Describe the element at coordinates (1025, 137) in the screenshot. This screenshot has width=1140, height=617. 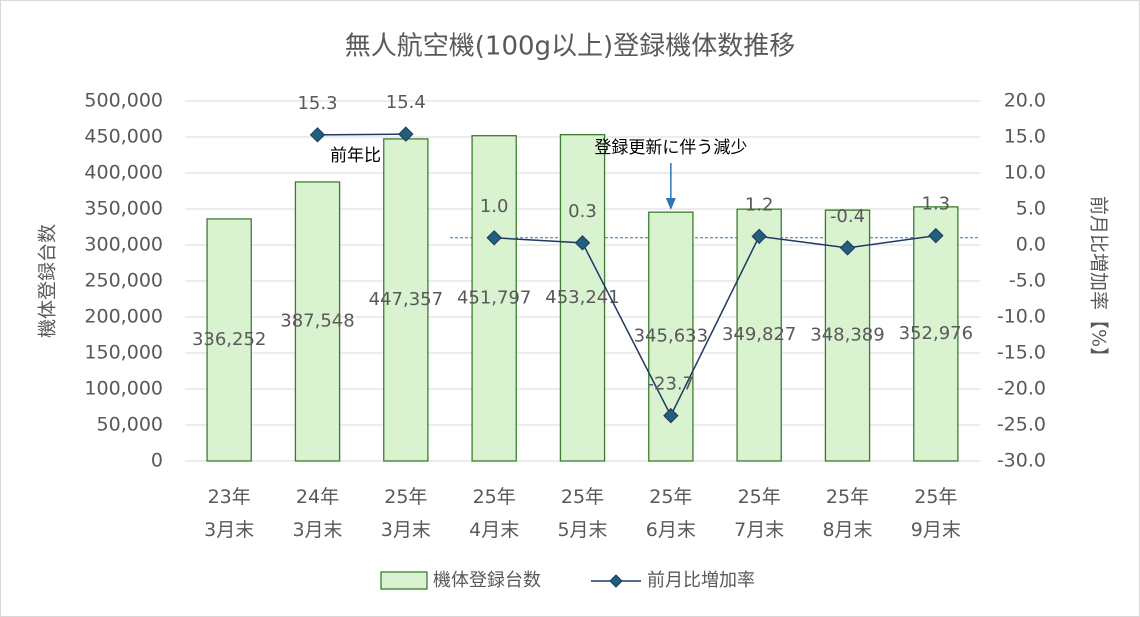
I see `y2-tick-label: 15.0` at that location.